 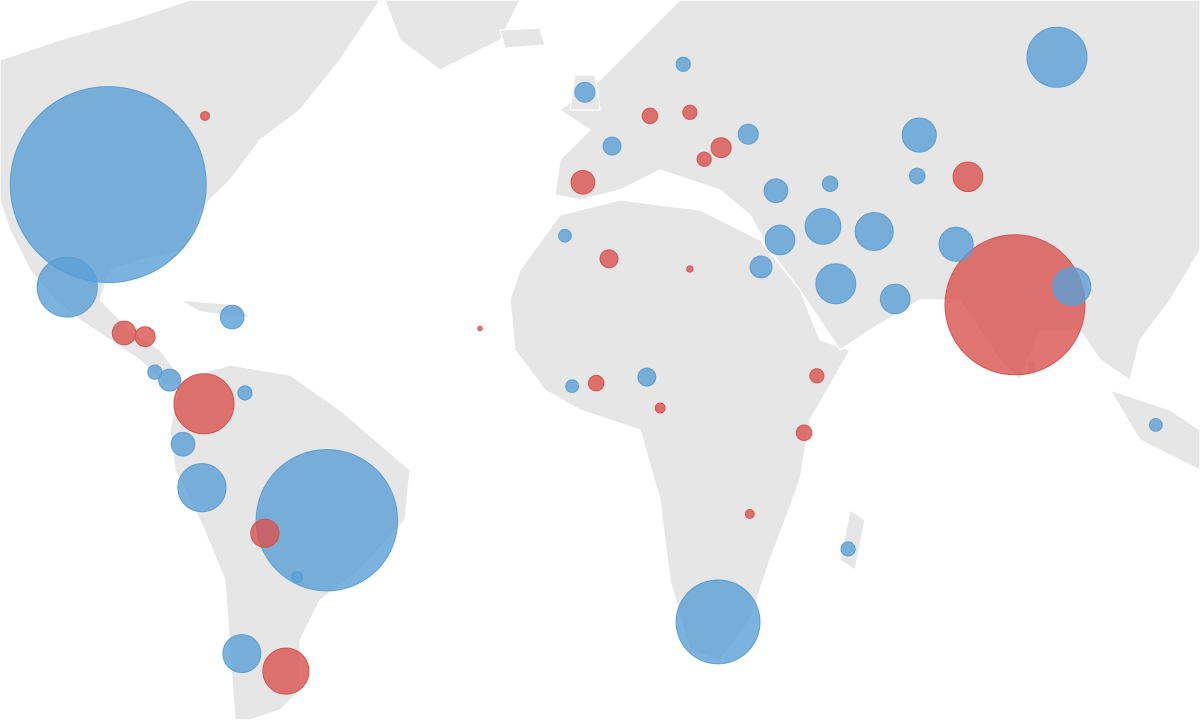 I want to click on greenland, so click(x=452, y=35).